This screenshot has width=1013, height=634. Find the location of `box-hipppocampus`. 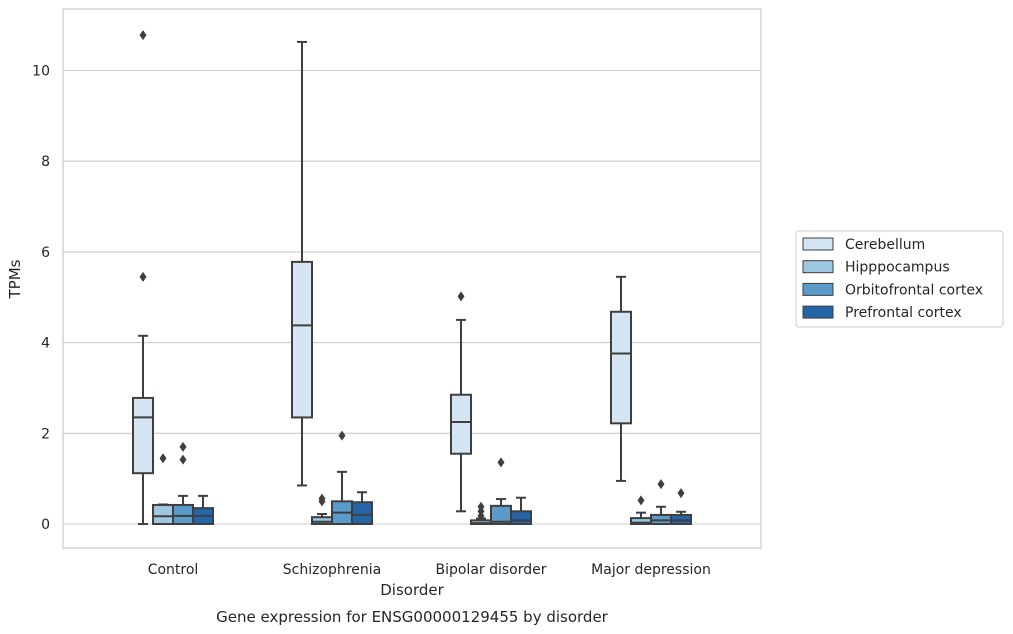

box-hipppocampus is located at coordinates (322, 509).